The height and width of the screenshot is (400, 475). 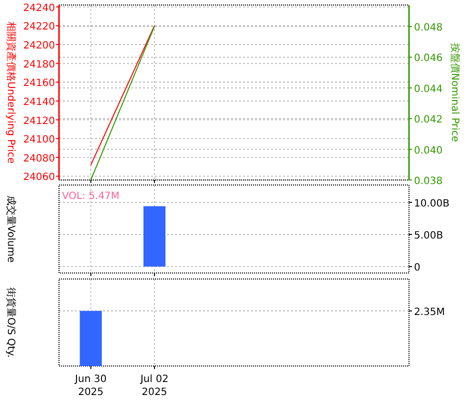 What do you see at coordinates (428, 58) in the screenshot?
I see `y2-tick-label: 0.046` at bounding box center [428, 58].